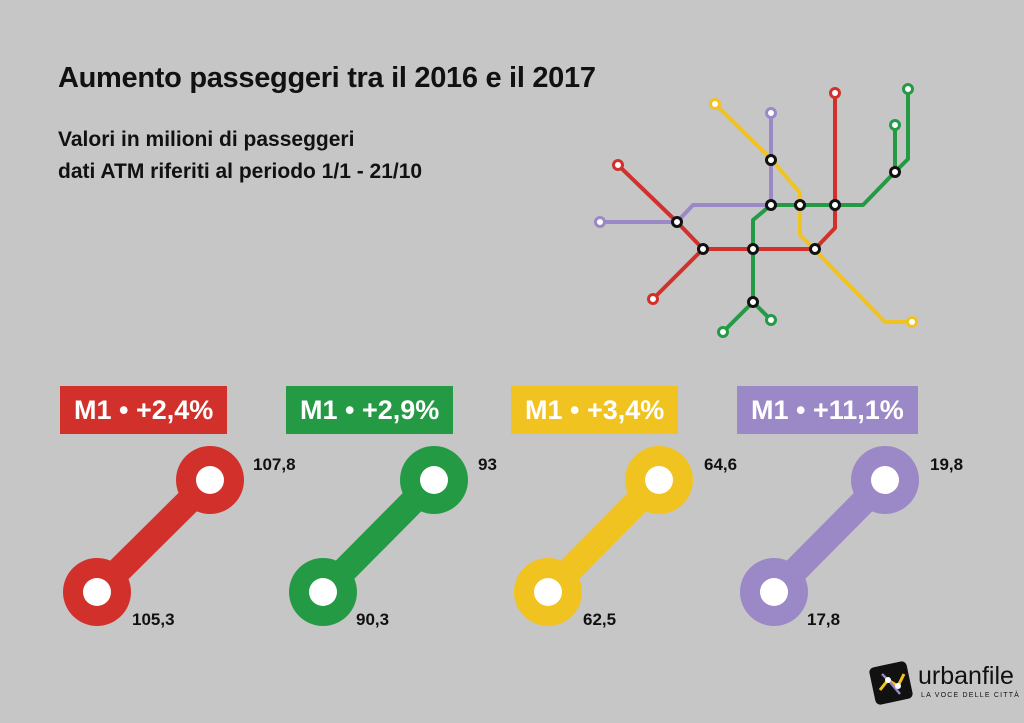 Image resolution: width=1024 pixels, height=723 pixels. What do you see at coordinates (378, 536) in the screenshot?
I see `green-line-segment-graphic` at bounding box center [378, 536].